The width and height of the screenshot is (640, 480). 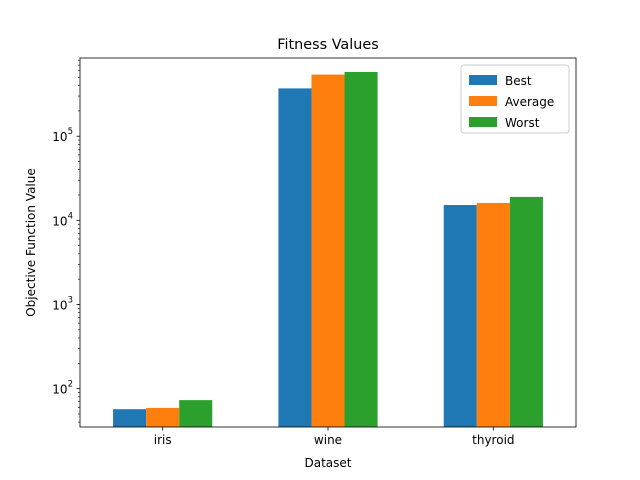 What do you see at coordinates (163, 417) in the screenshot?
I see `bar-average-iris` at bounding box center [163, 417].